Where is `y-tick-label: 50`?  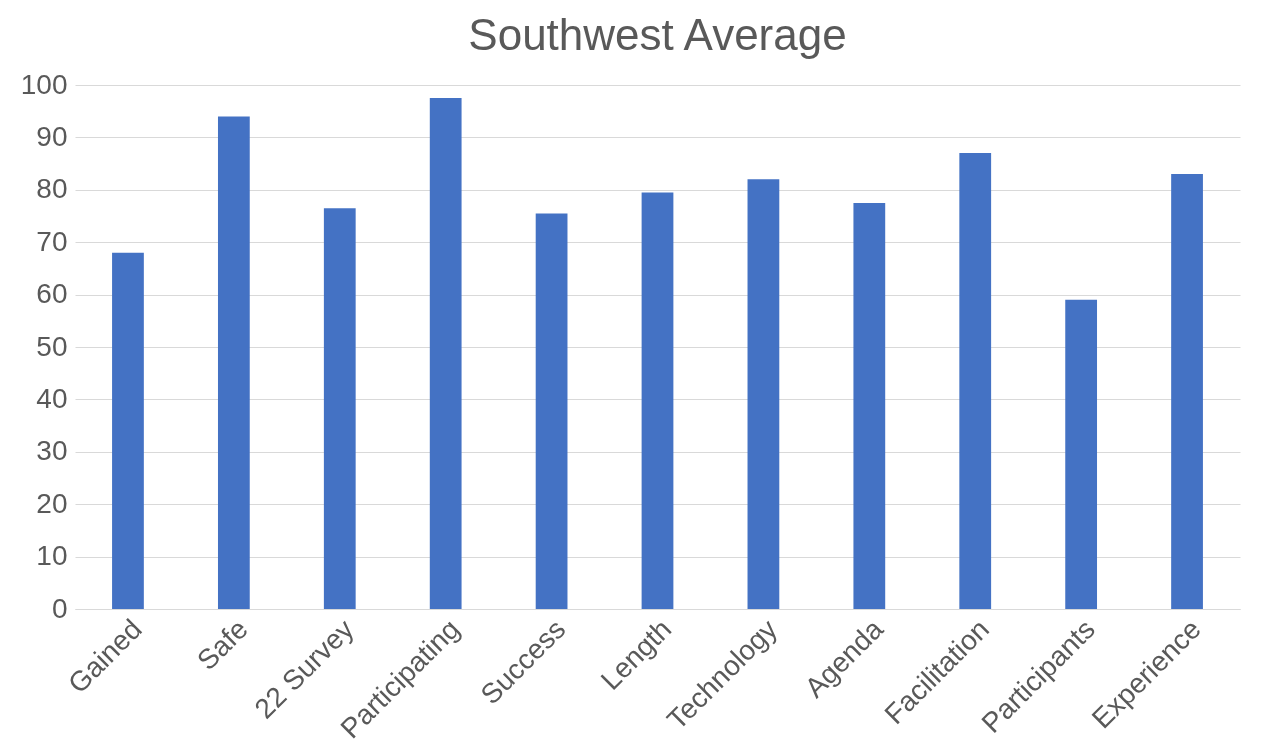
y-tick-label: 50 is located at coordinates (52, 346).